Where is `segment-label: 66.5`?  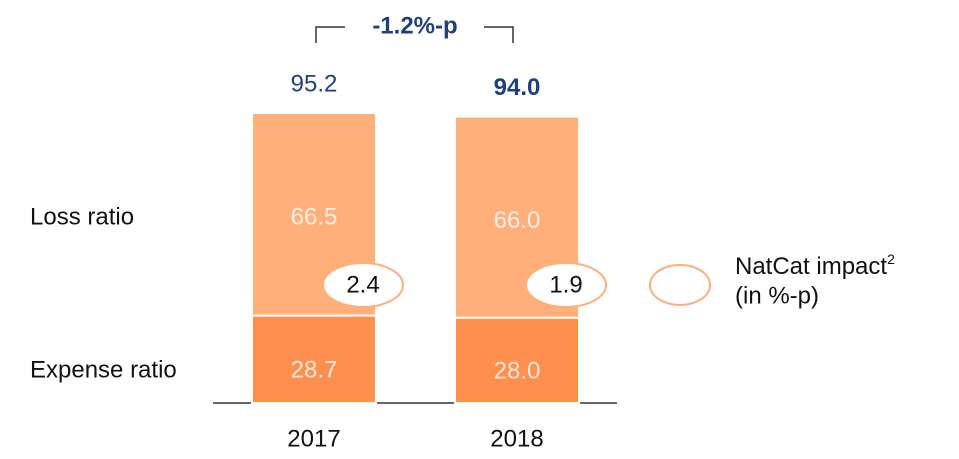 segment-label: 66.5 is located at coordinates (314, 216).